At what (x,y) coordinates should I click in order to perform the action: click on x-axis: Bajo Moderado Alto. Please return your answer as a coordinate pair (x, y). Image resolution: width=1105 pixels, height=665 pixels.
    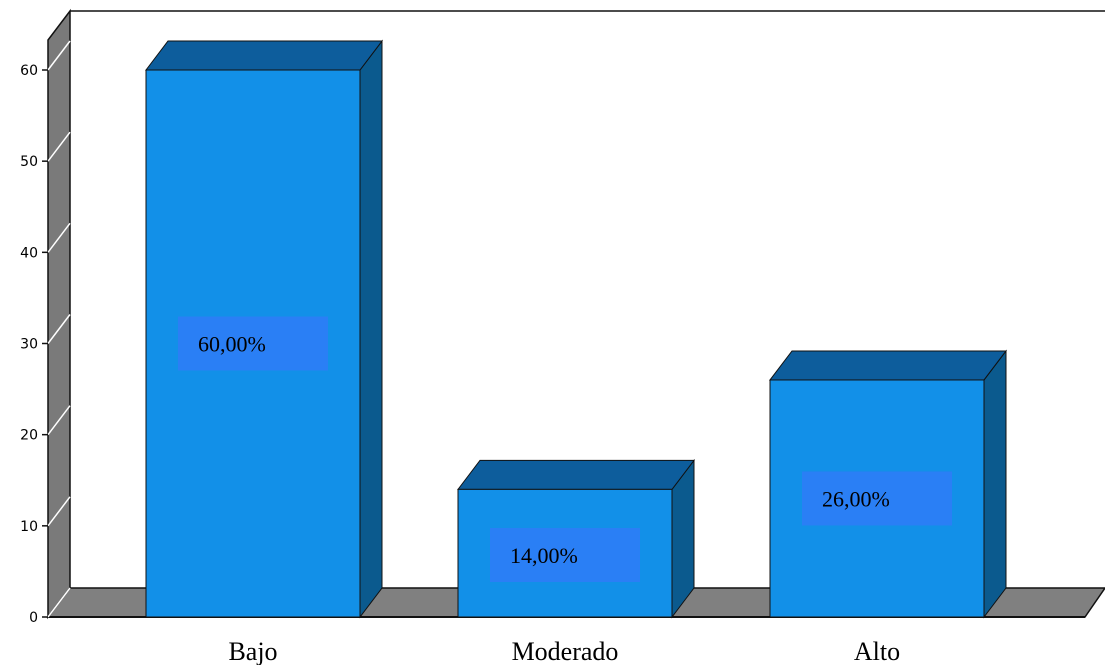
    Looking at the image, I should click on (564, 651).